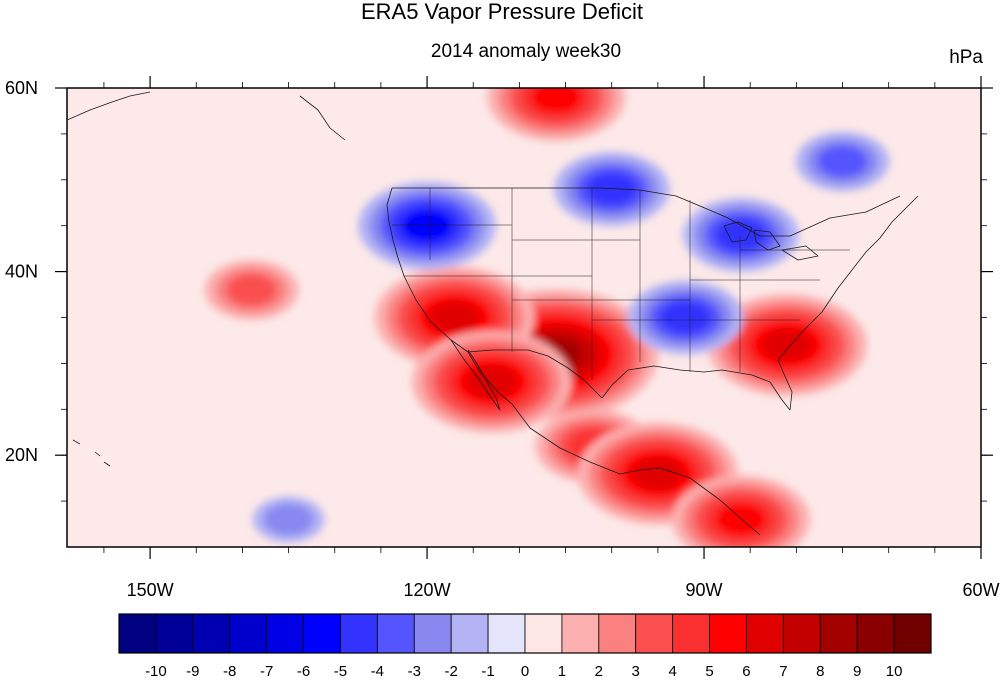  Describe the element at coordinates (621, 284) in the screenshot. I see `state-lines` at that location.